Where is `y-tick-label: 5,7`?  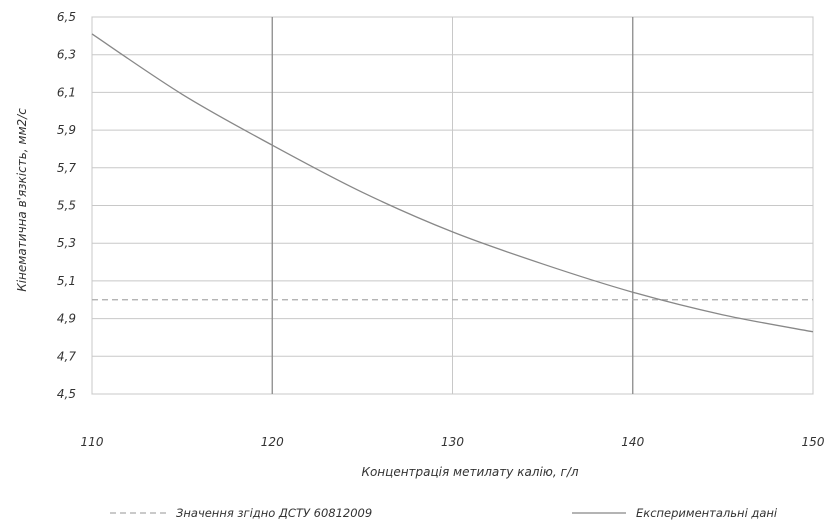 y-tick-label: 5,7 is located at coordinates (66, 168).